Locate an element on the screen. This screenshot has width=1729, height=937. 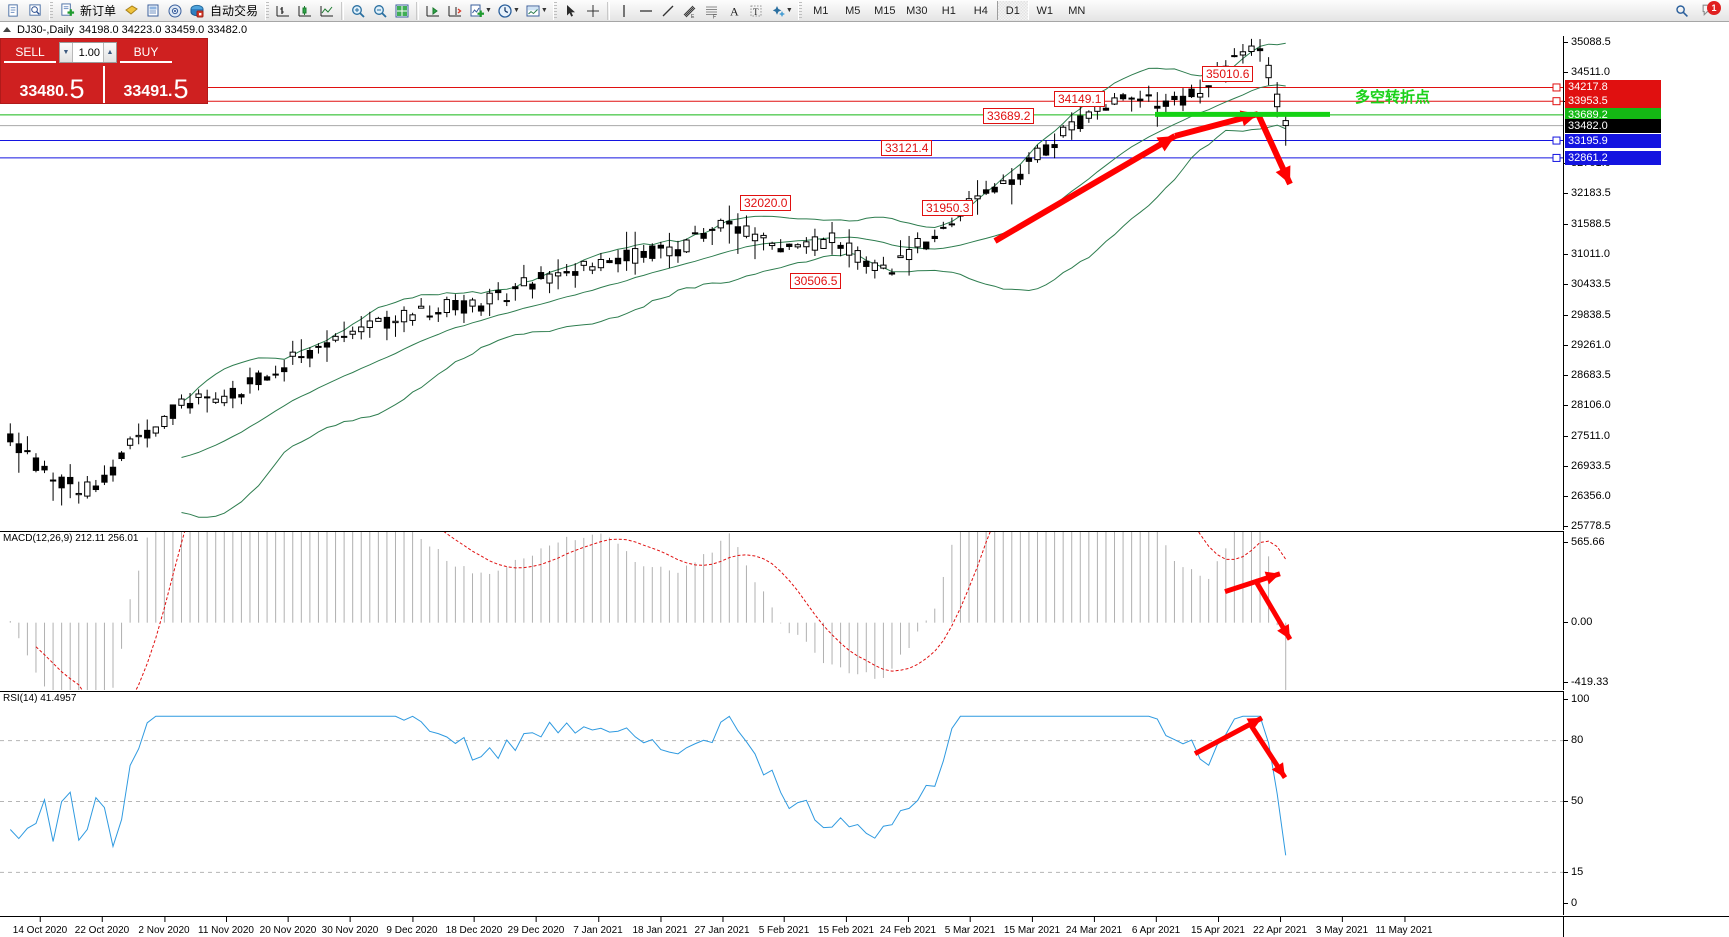
trade-panel-top: SELL ▼ 1.00 ▲ BUY is located at coordinates (104, 52).